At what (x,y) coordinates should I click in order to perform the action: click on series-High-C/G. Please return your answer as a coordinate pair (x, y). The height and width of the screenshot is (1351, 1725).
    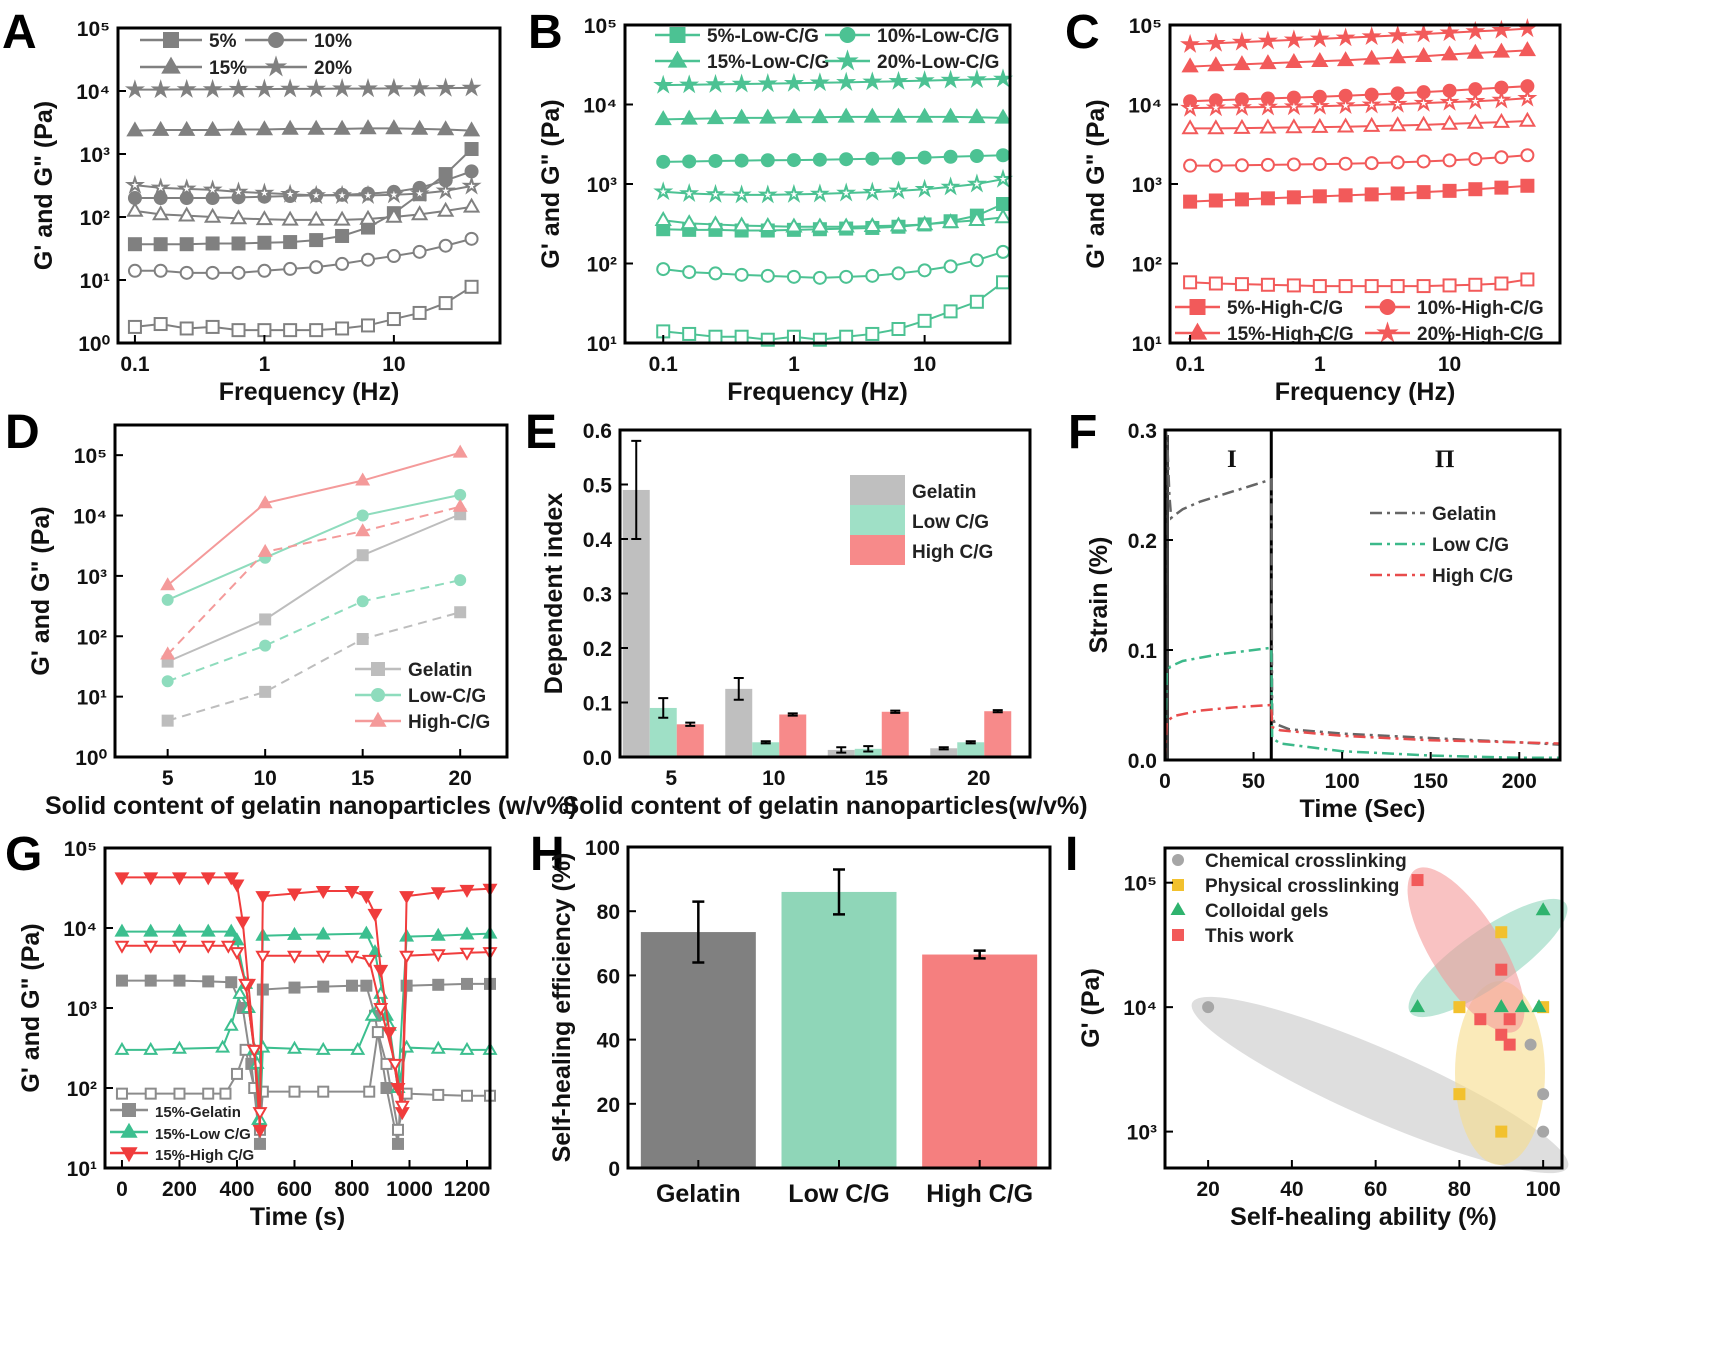
    Looking at the image, I should click on (314, 517).